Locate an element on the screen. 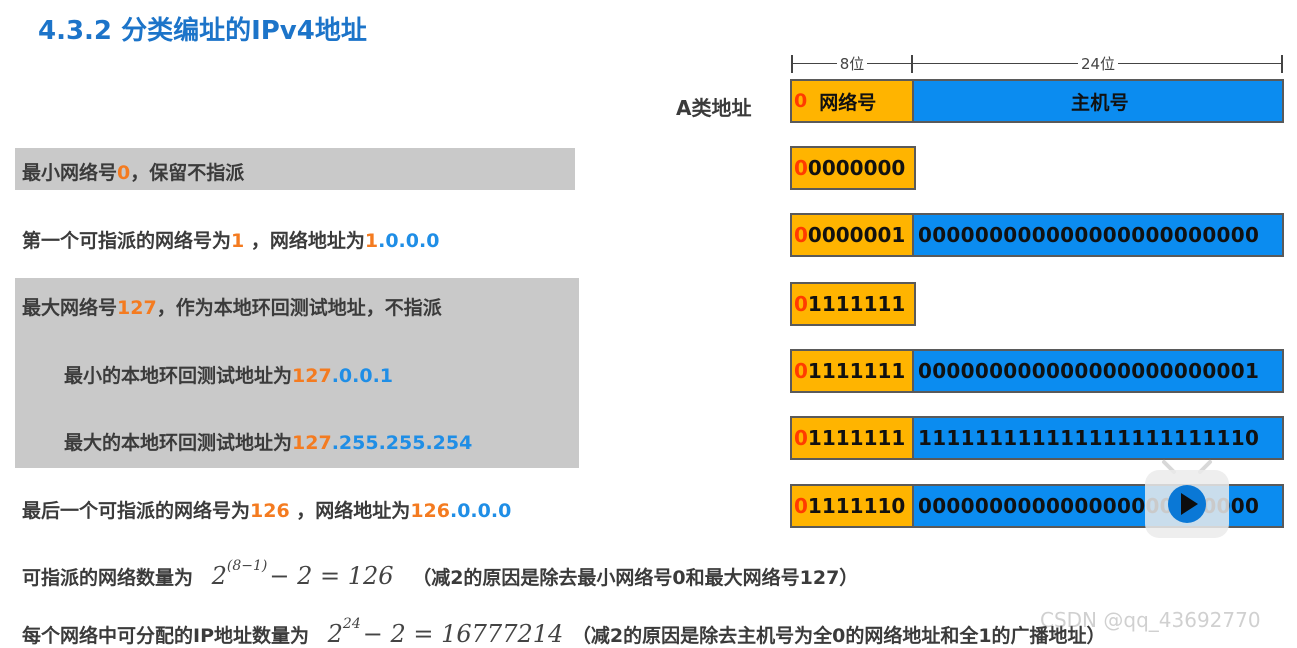 The width and height of the screenshot is (1297, 648). net-bits-label: 8位 is located at coordinates (852, 64).